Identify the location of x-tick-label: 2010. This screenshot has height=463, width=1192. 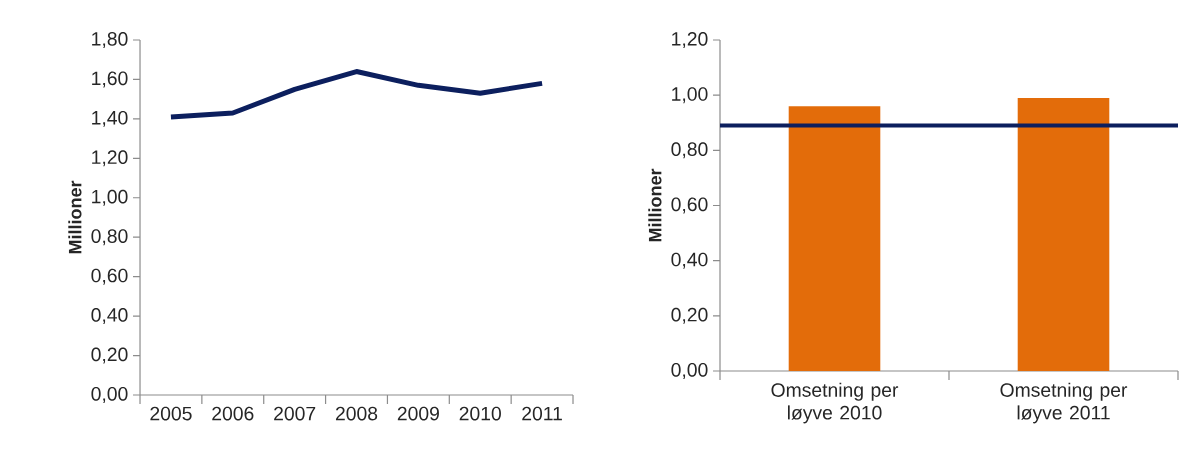
(480, 413).